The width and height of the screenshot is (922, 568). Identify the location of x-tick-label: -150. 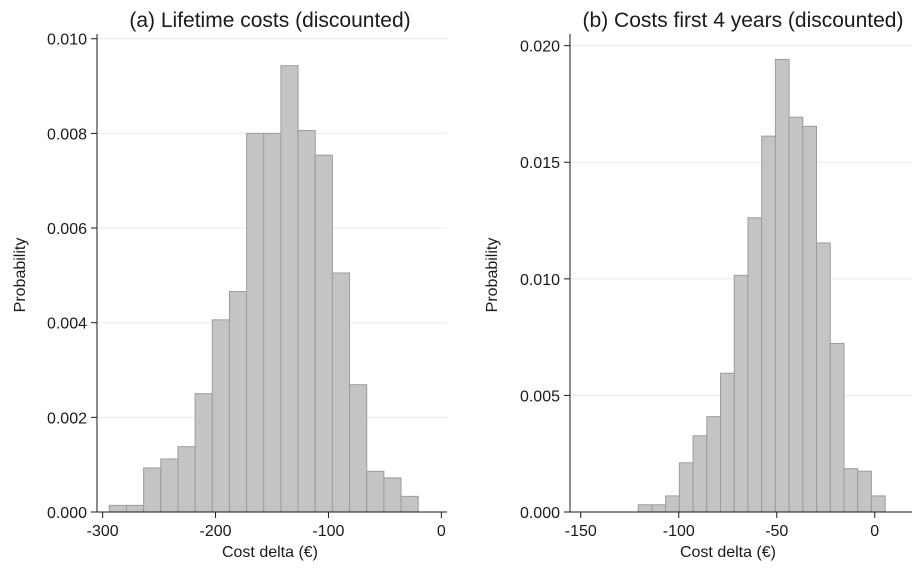
(581, 531).